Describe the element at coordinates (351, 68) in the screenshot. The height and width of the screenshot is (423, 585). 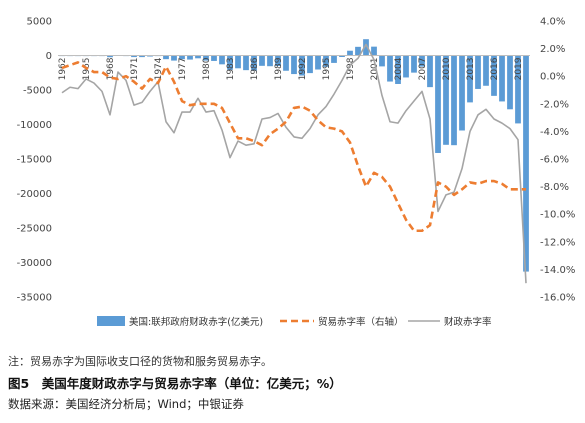
I see `x-tick-label: 1998` at that location.